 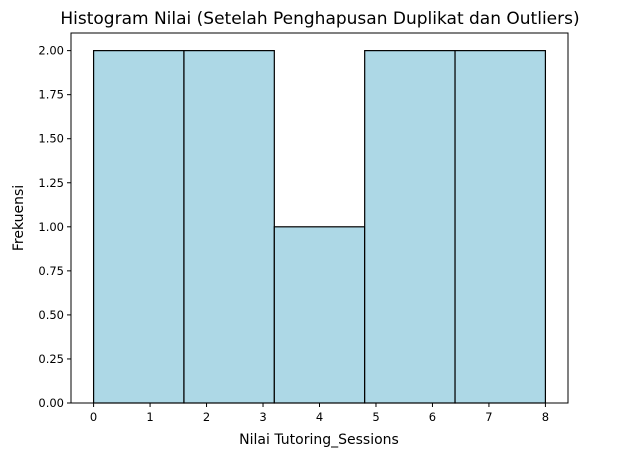 What do you see at coordinates (93, 417) in the screenshot?
I see `x-tick-label: 0` at bounding box center [93, 417].